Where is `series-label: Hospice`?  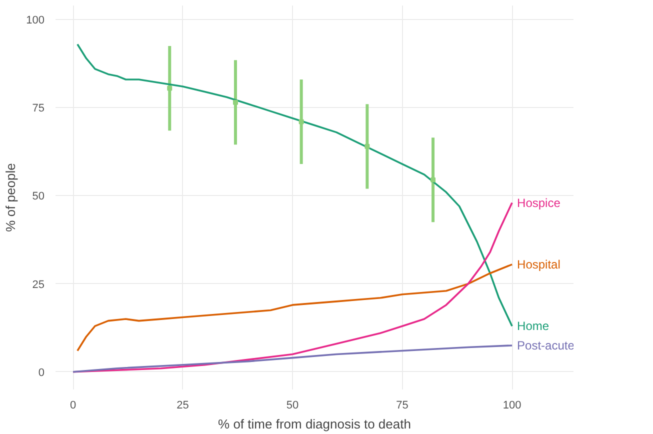 series-label: Hospice is located at coordinates (539, 203).